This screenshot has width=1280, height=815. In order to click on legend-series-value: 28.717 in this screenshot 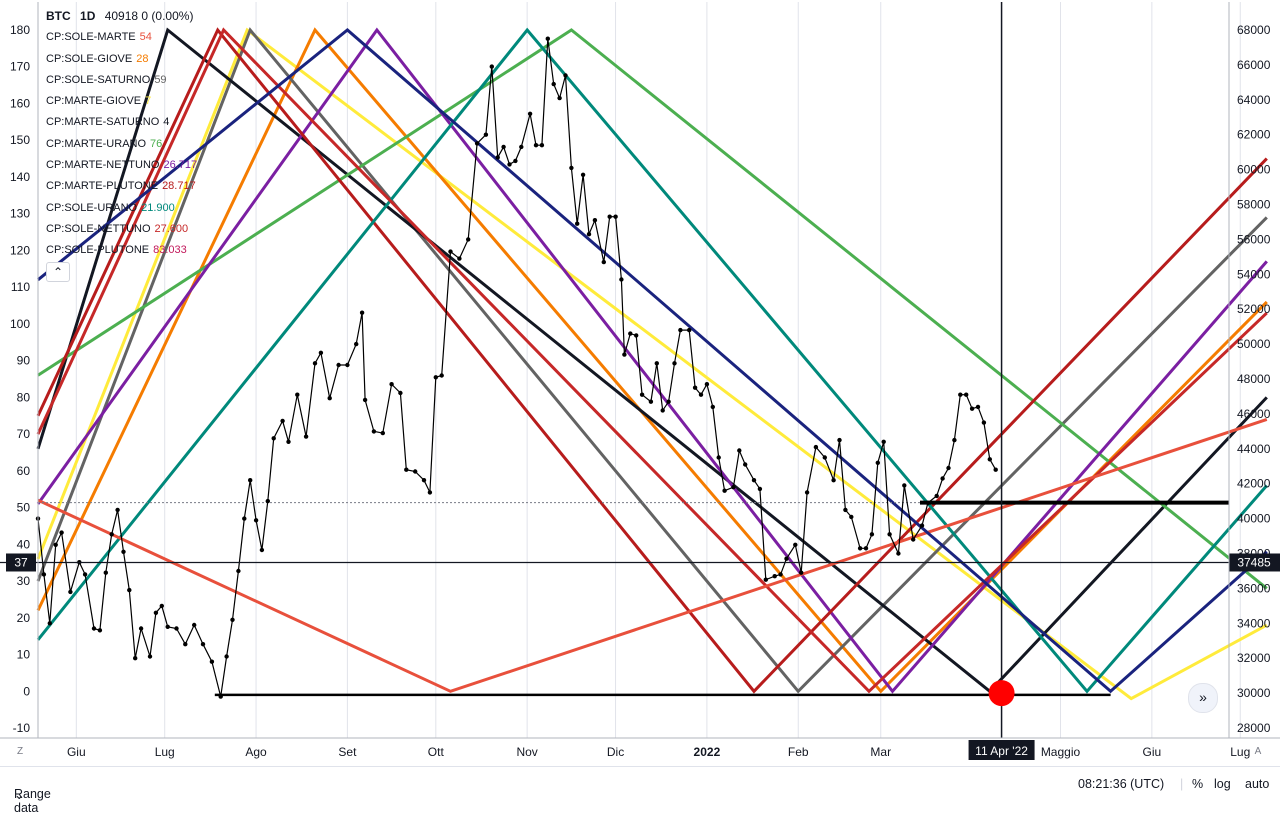, I will do `click(179, 186)`.